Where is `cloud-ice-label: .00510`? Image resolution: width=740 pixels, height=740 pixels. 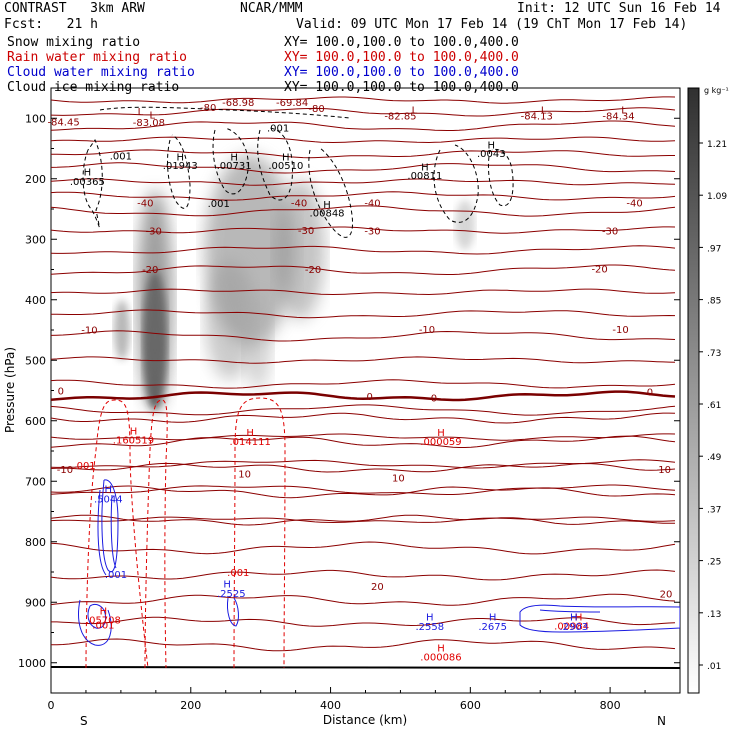
cloud-ice-label: .00510 is located at coordinates (285, 166).